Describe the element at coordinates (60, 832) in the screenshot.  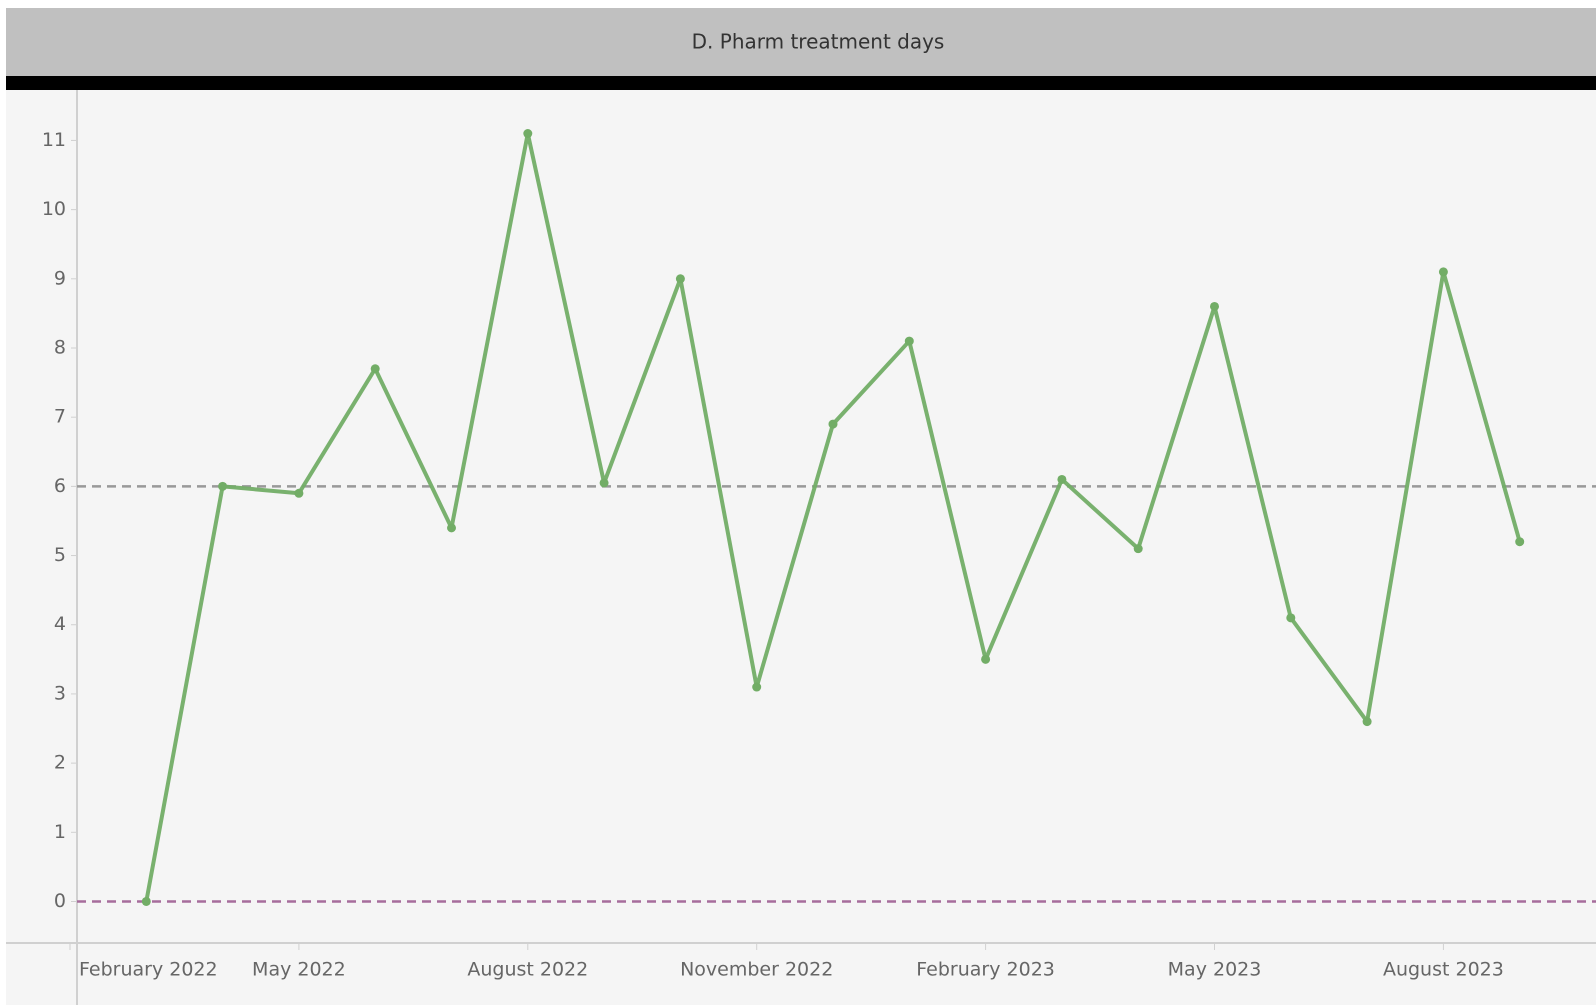
I see `y-tick-label: 1` at that location.